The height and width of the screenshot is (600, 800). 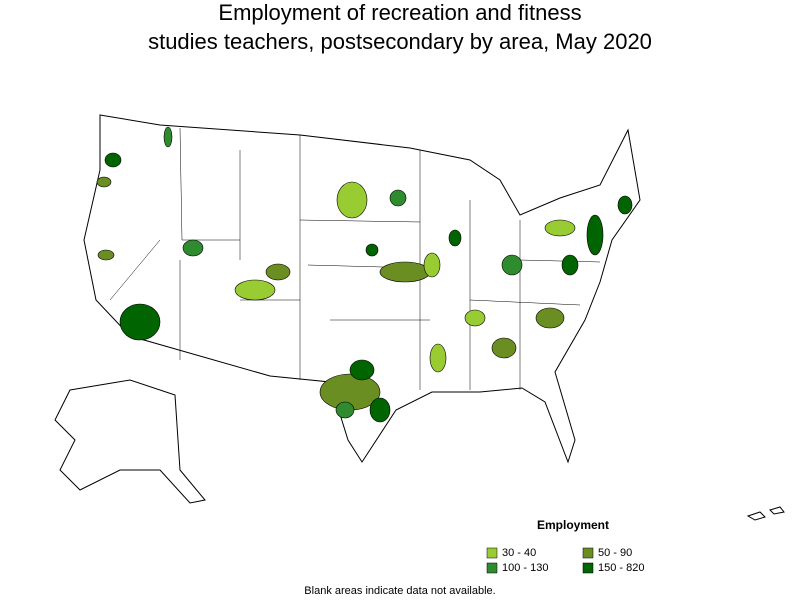 I want to click on alaska, so click(x=130, y=441).